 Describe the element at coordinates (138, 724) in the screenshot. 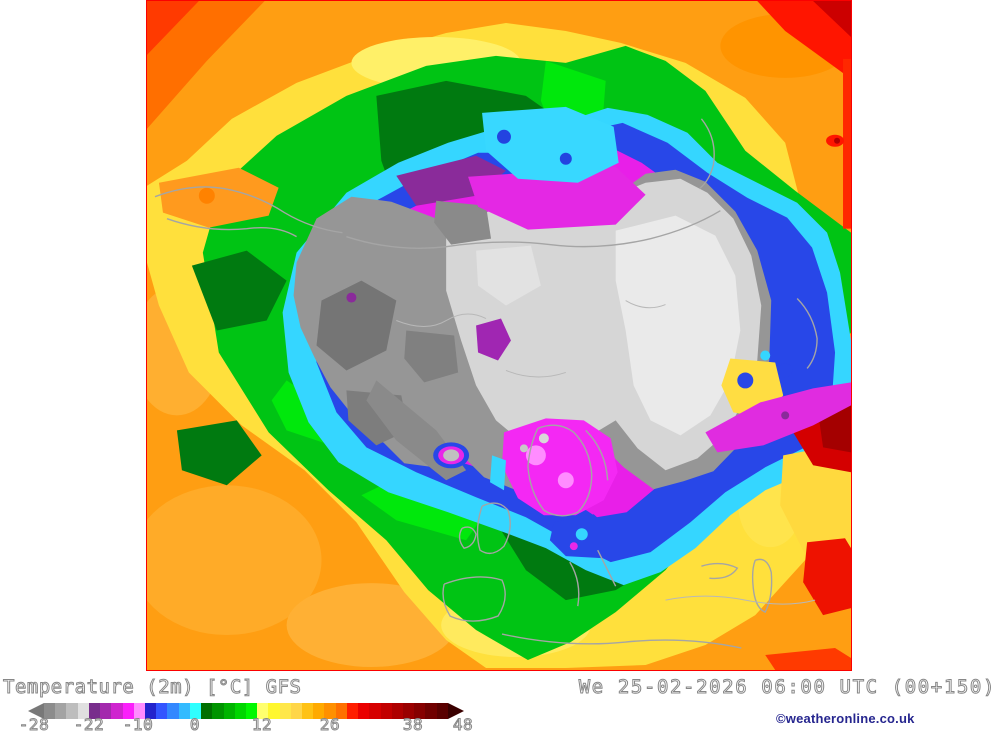

I see `colorbar-tick-label: -10` at that location.